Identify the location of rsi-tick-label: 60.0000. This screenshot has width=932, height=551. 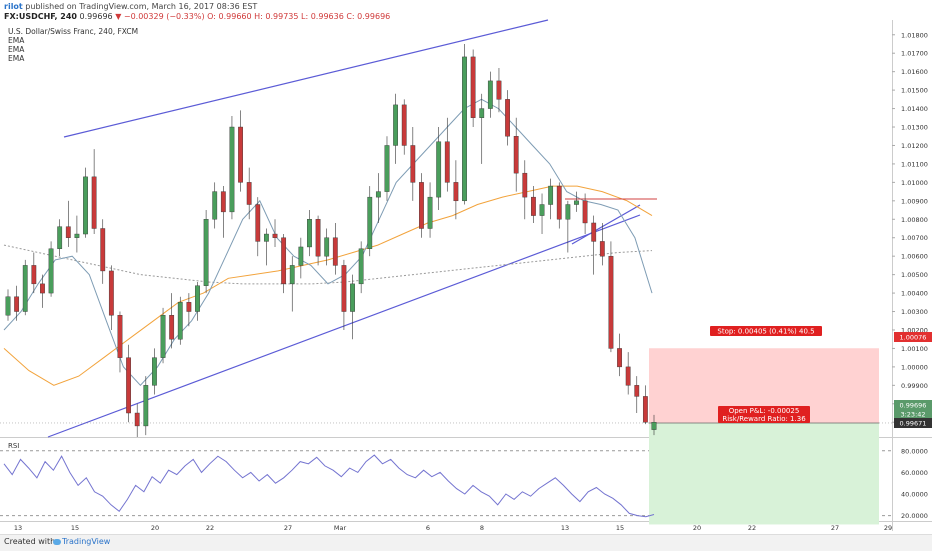
(914, 473).